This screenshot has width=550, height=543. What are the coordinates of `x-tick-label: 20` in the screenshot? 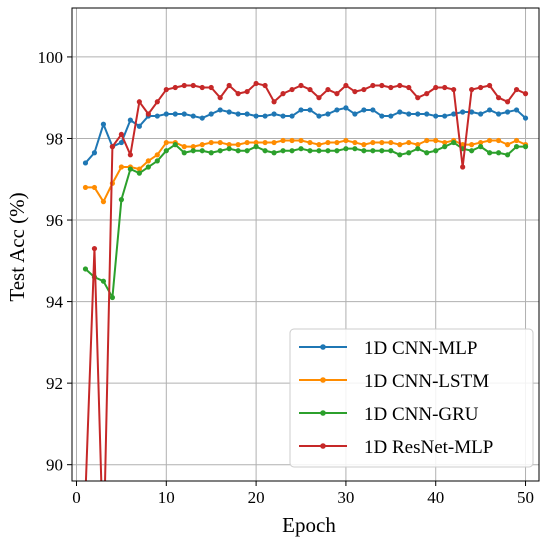 It's located at (256, 497).